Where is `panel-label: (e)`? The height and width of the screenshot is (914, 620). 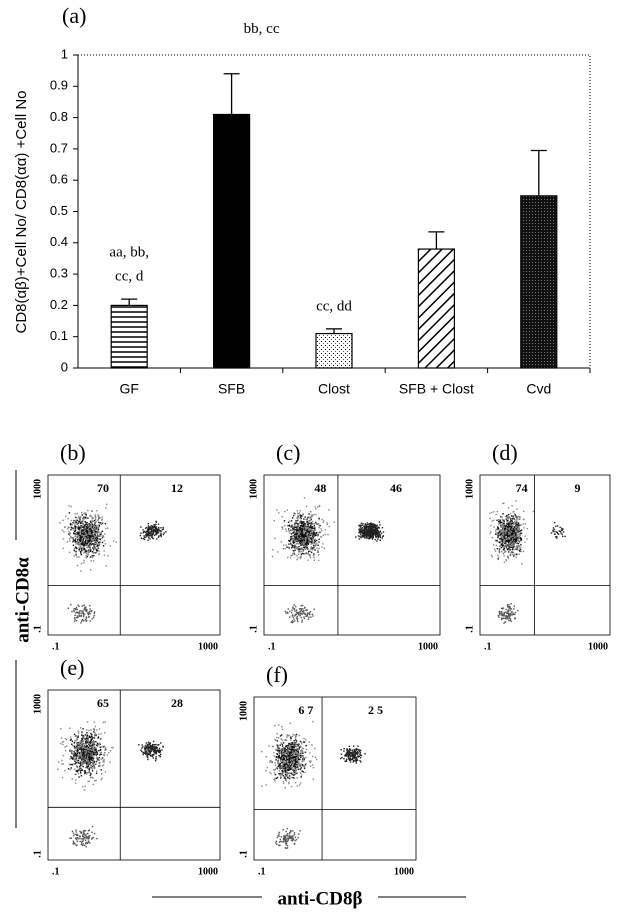
panel-label: (e) is located at coordinates (72, 667).